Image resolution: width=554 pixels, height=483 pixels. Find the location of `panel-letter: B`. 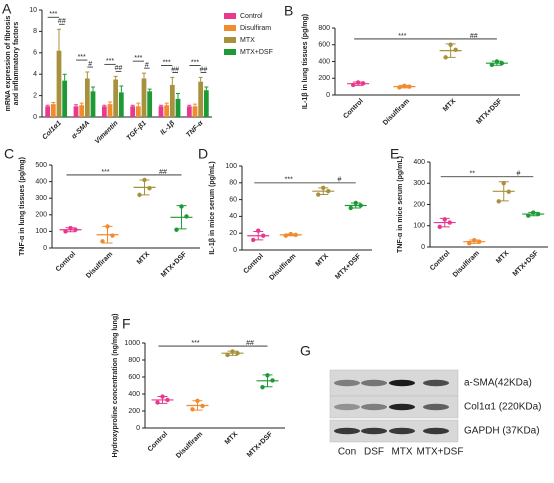

panel-letter: B is located at coordinates (288, 11).